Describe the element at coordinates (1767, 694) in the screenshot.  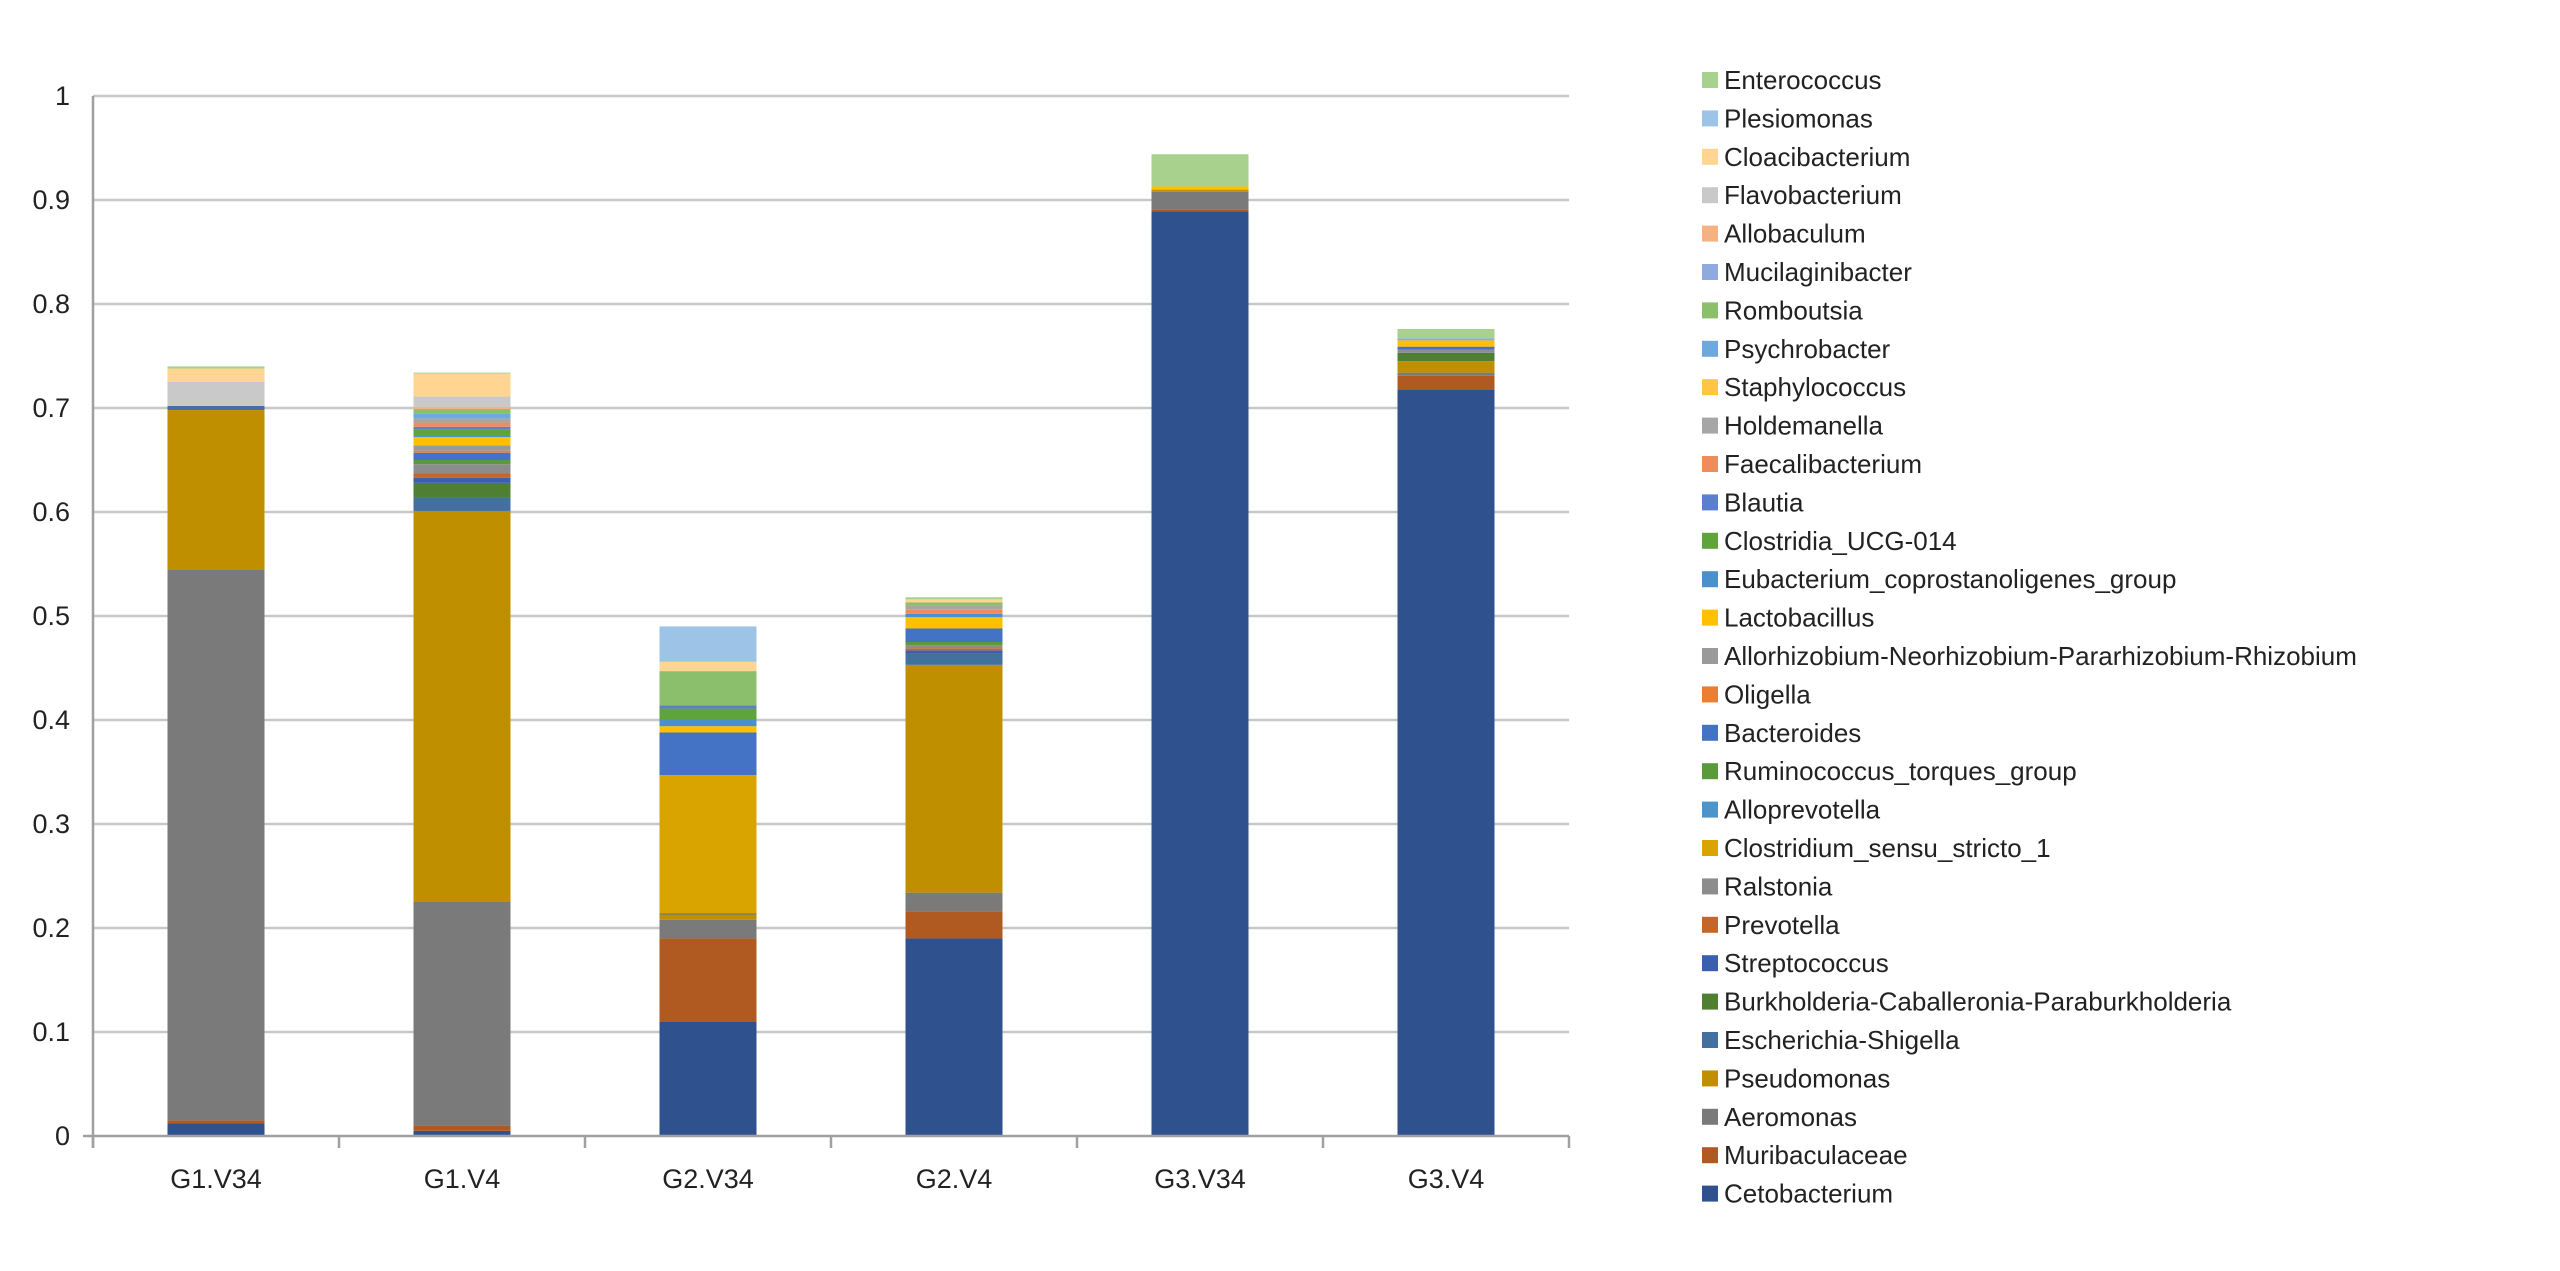
I see `legend-label: Oligella` at that location.